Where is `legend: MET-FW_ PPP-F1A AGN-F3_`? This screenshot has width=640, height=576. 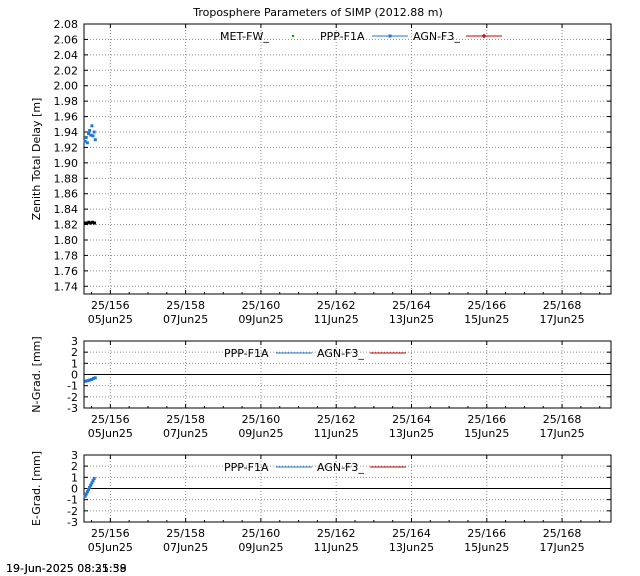
legend: MET-FW_ PPP-F1A AGN-F3_ is located at coordinates (361, 36).